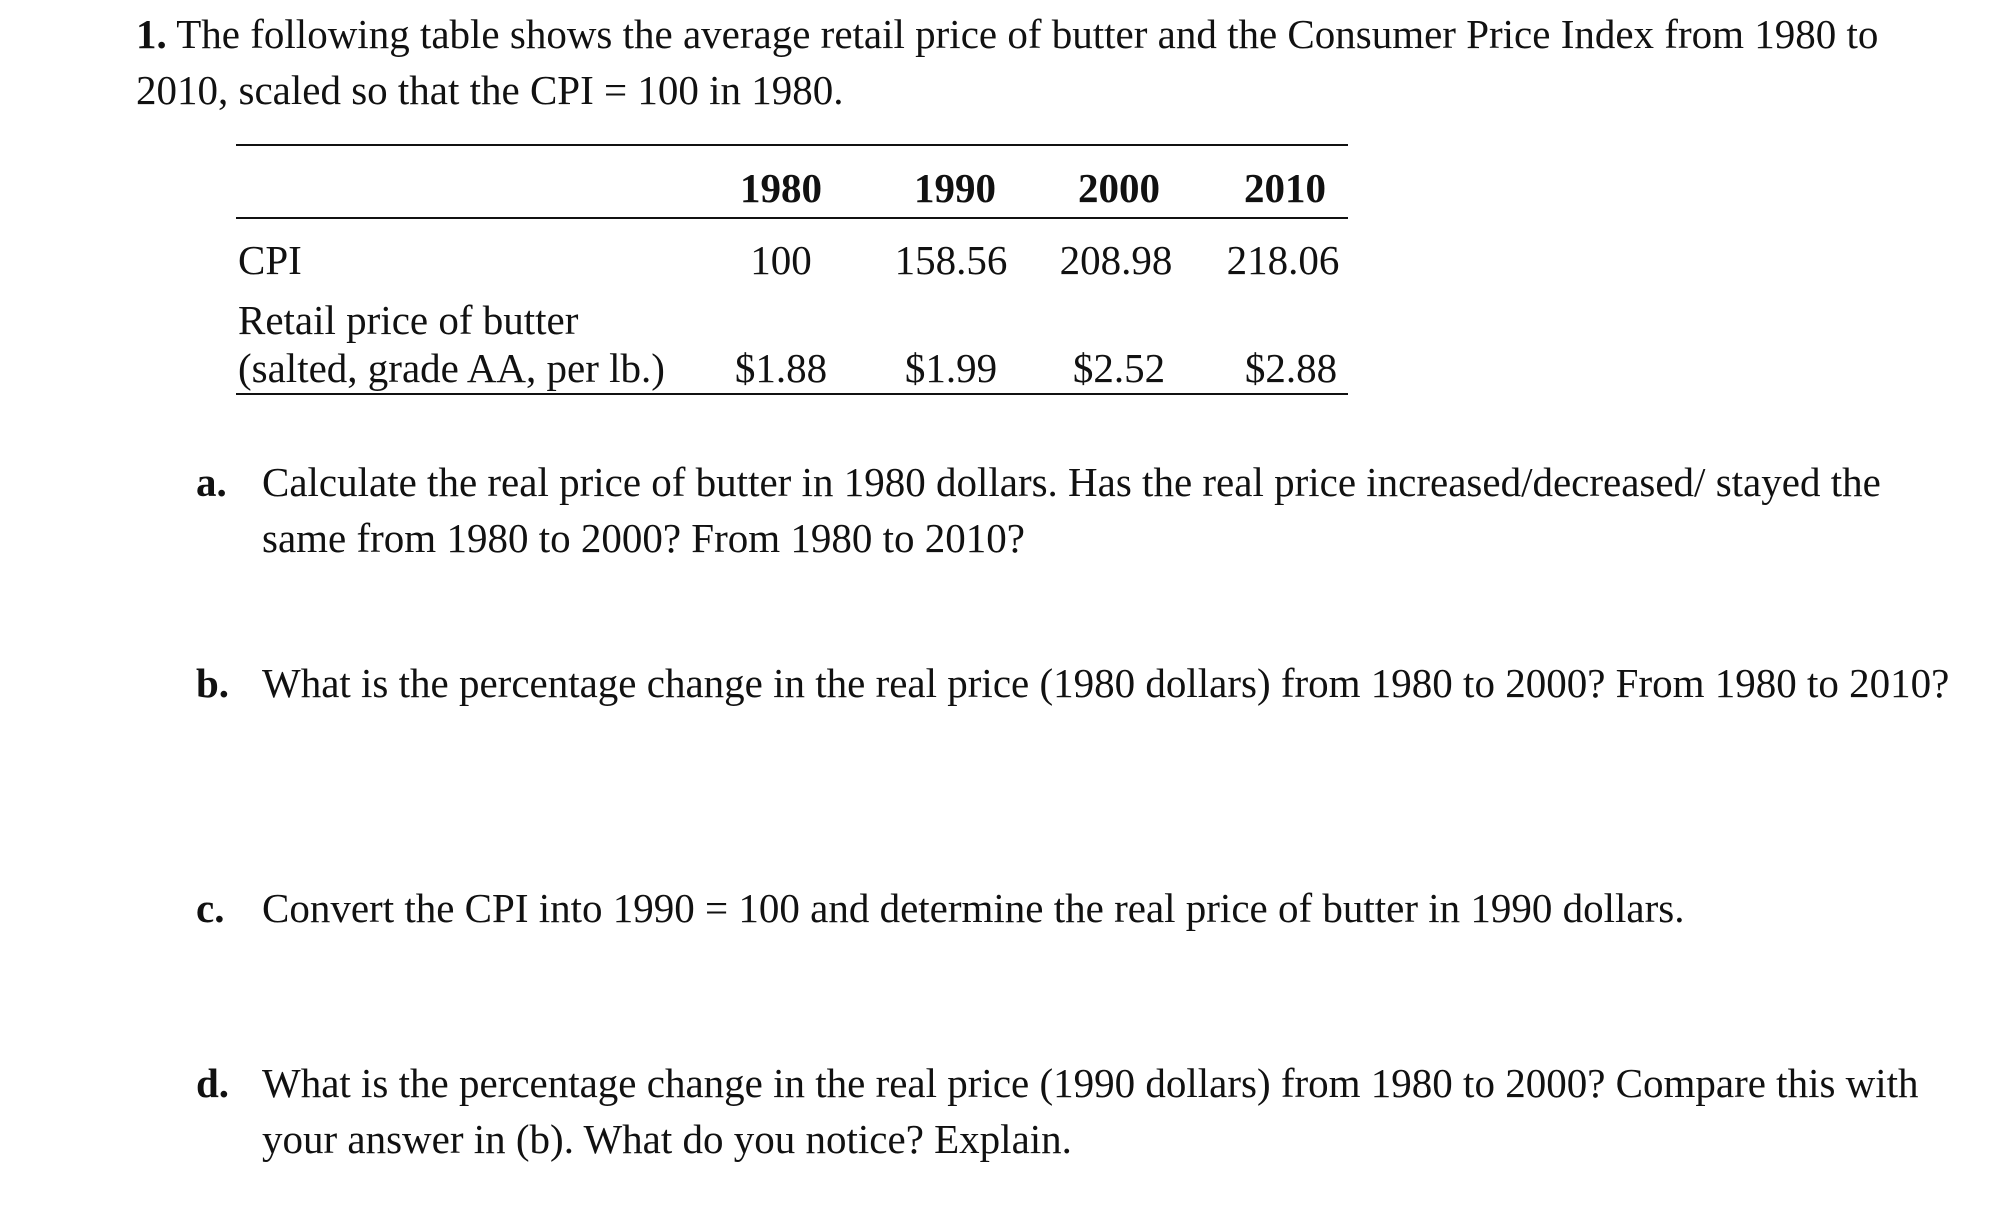 The image size is (1989, 1208). What do you see at coordinates (781, 368) in the screenshot?
I see `butter-price-1980: $1.88` at bounding box center [781, 368].